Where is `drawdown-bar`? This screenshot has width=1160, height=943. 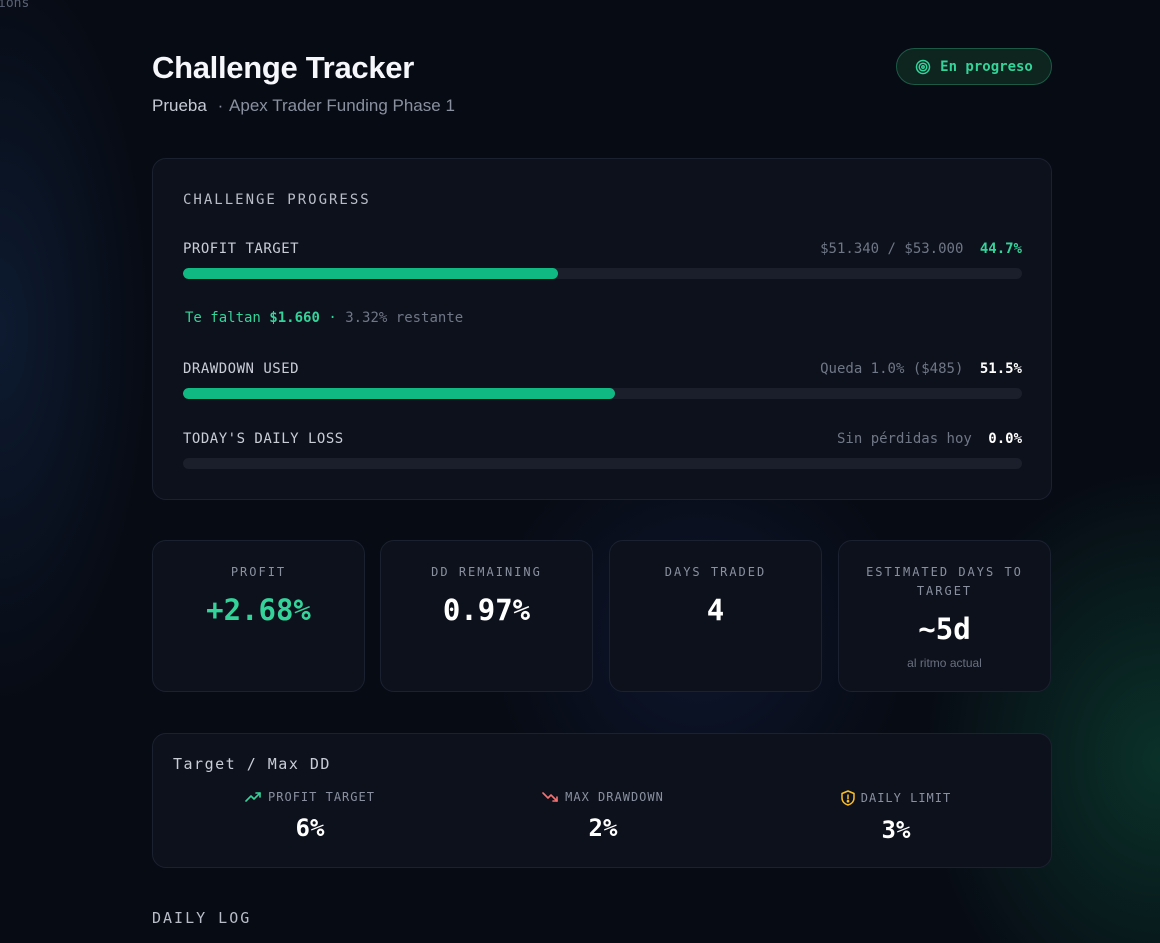 drawdown-bar is located at coordinates (602, 393).